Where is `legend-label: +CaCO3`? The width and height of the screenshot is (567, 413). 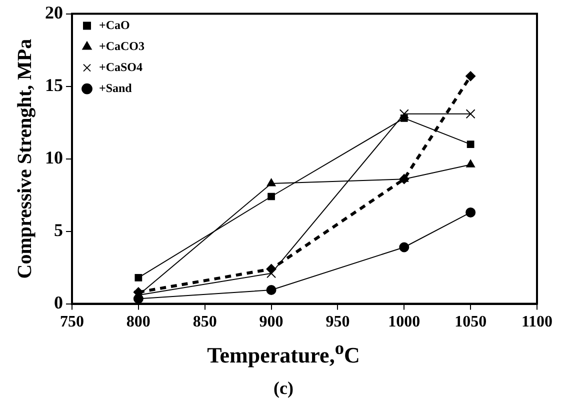
legend-label: +CaCO3 is located at coordinates (122, 45).